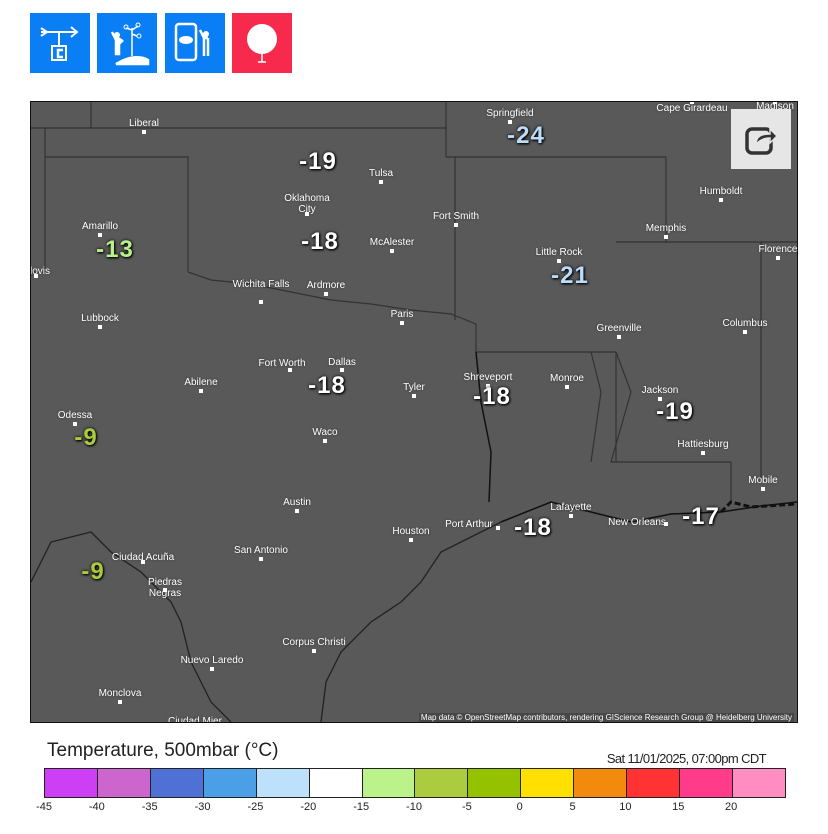 This screenshot has width=828, height=834. Describe the element at coordinates (100, 318) in the screenshot. I see `city-label: Lubbock` at that location.